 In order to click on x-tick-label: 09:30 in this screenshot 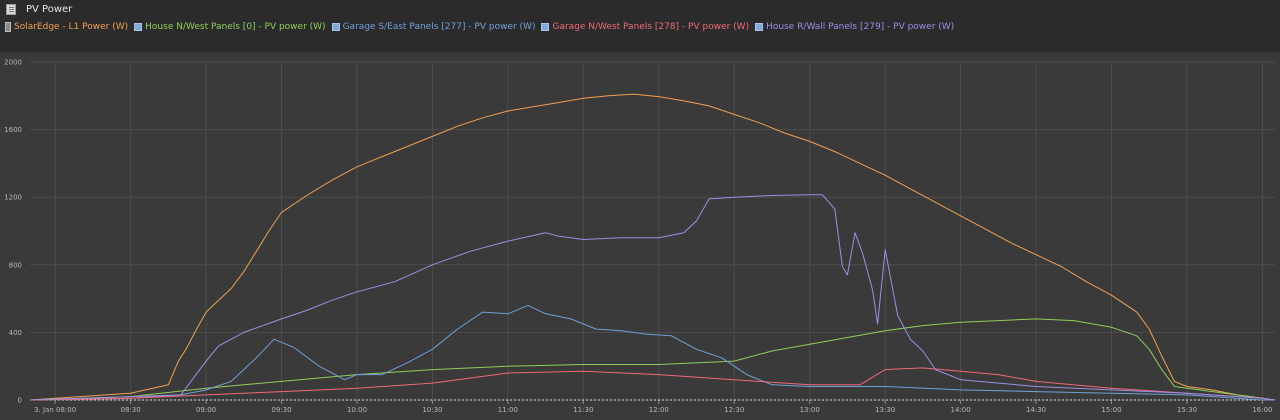, I will do `click(281, 410)`.